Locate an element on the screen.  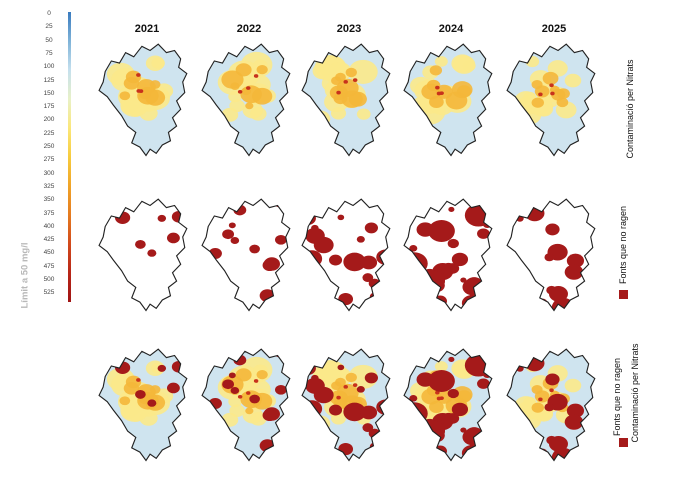
row3-legend-swatch is located at coordinates (623, 442).